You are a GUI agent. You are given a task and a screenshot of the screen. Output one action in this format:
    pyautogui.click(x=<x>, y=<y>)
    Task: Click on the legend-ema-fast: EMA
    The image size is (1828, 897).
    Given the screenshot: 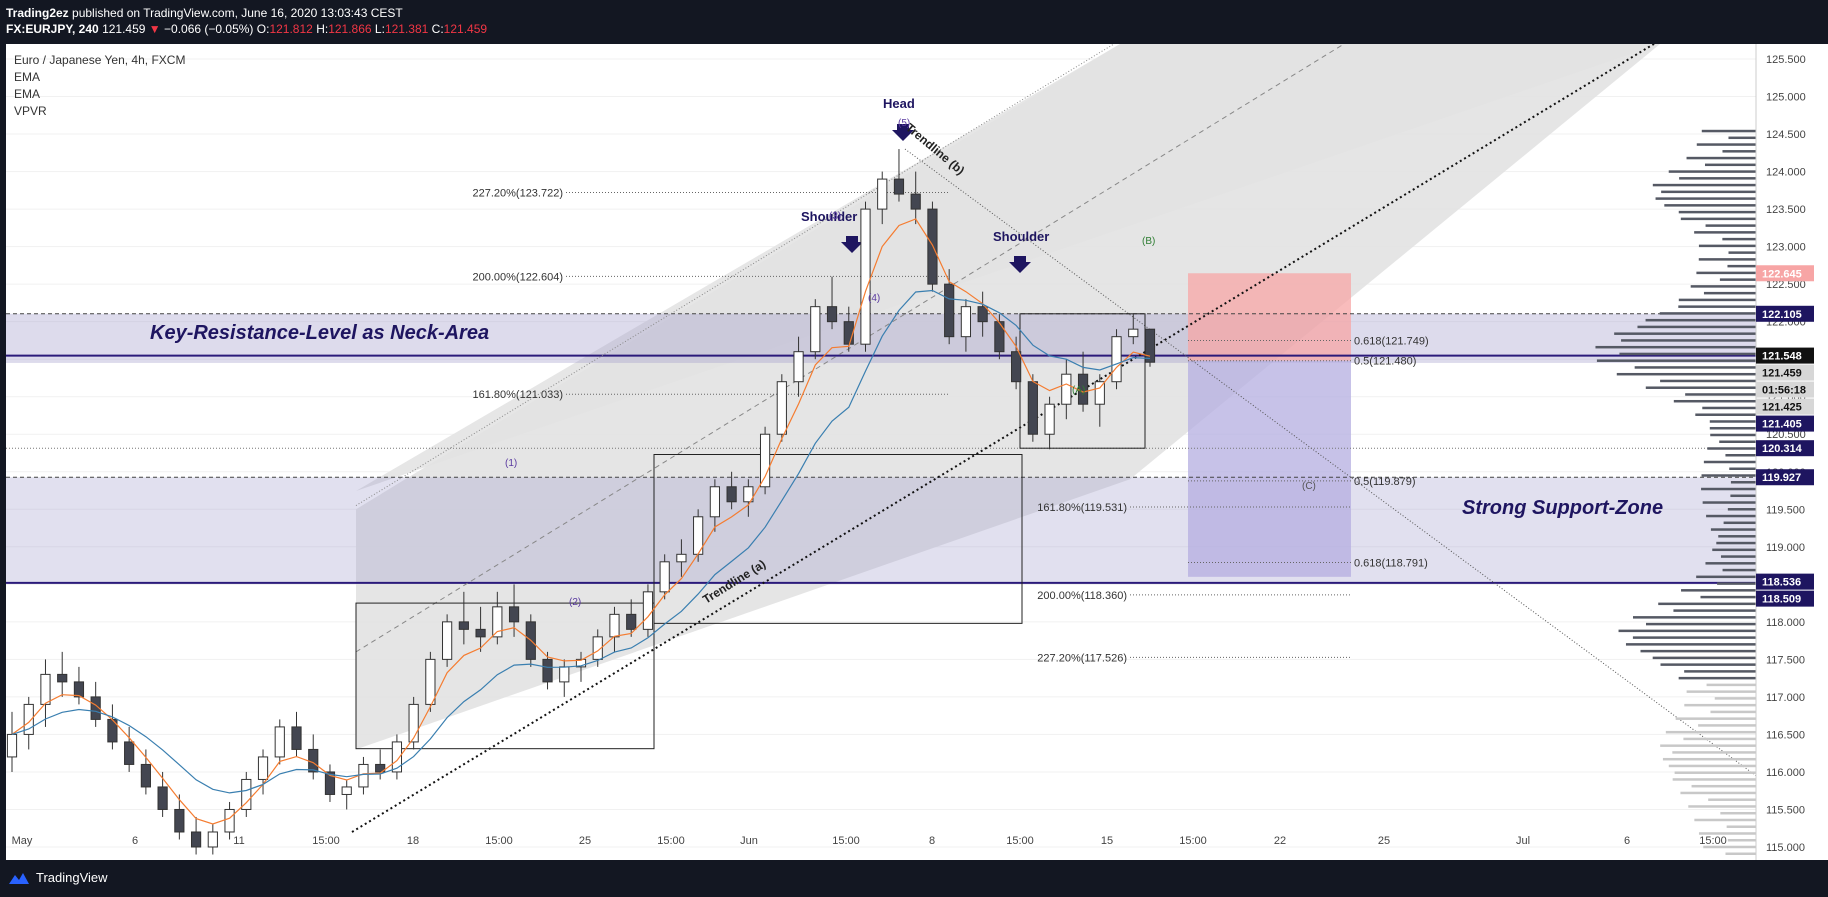 What is the action you would take?
    pyautogui.click(x=27, y=77)
    